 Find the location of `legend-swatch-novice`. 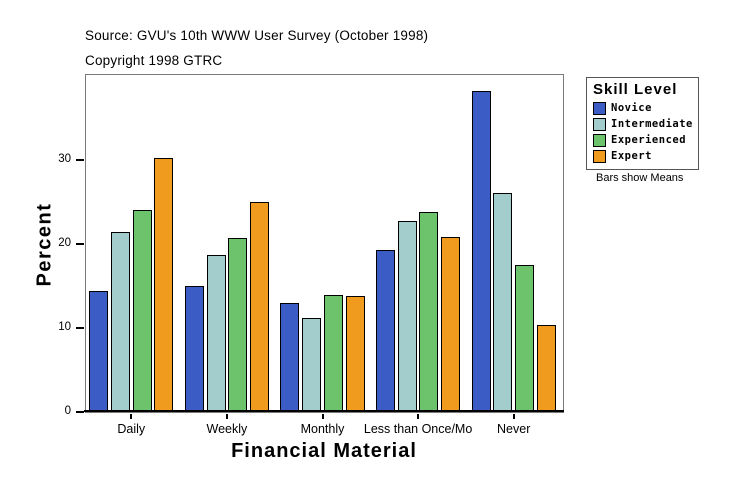

legend-swatch-novice is located at coordinates (599, 108).